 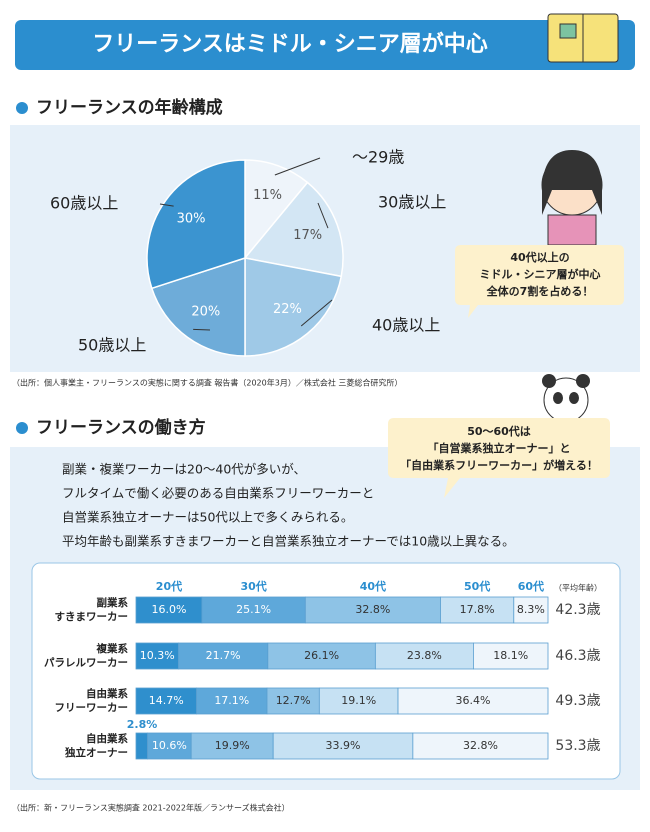 I want to click on description: 自営業系独立オーナーは50代以上で多くみられる。, so click(x=207, y=517).